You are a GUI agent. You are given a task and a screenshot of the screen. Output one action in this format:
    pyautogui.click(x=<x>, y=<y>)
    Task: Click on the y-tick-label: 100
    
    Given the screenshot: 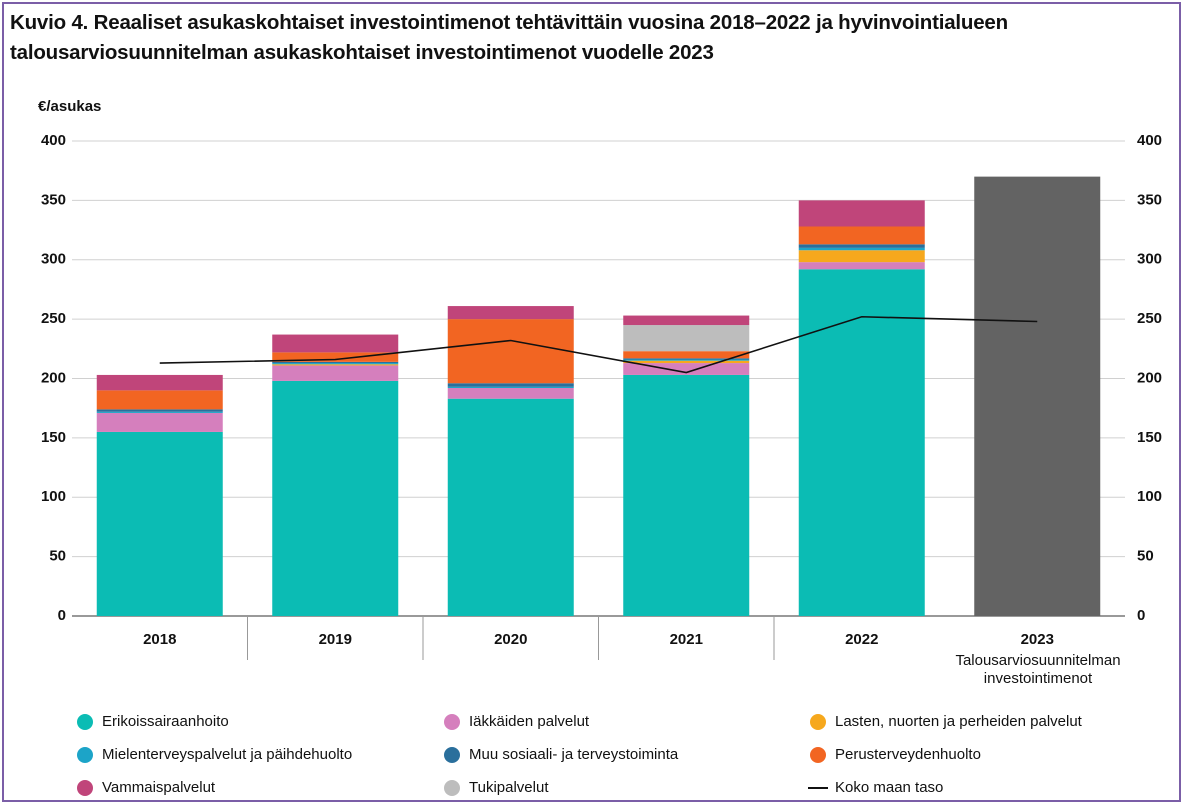 What is the action you would take?
    pyautogui.click(x=53, y=496)
    